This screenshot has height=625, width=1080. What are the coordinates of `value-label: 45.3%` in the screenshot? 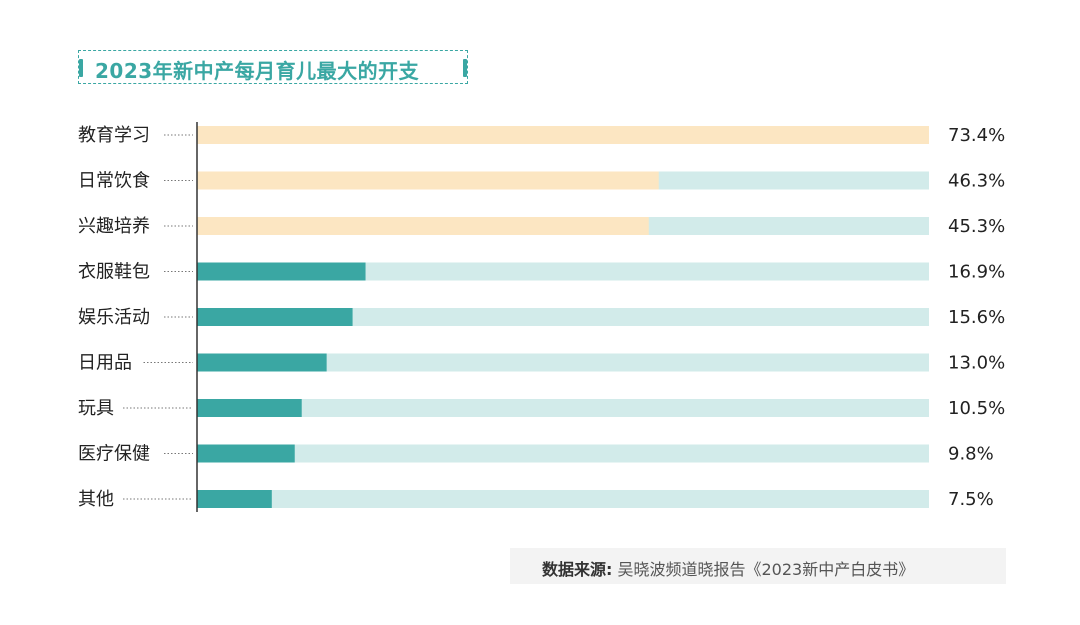 It's located at (976, 226).